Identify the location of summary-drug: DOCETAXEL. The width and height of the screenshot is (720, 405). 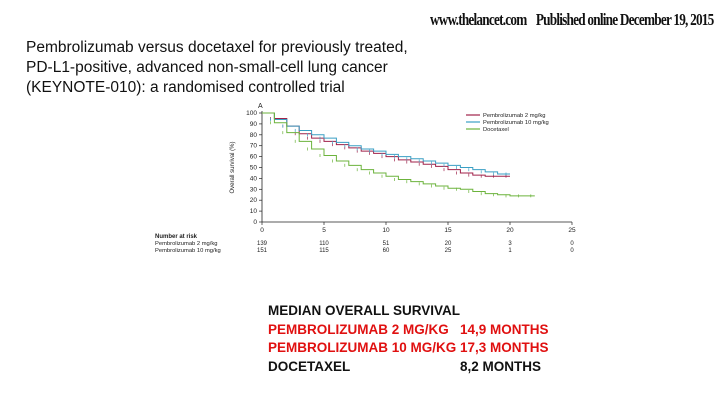
(309, 366).